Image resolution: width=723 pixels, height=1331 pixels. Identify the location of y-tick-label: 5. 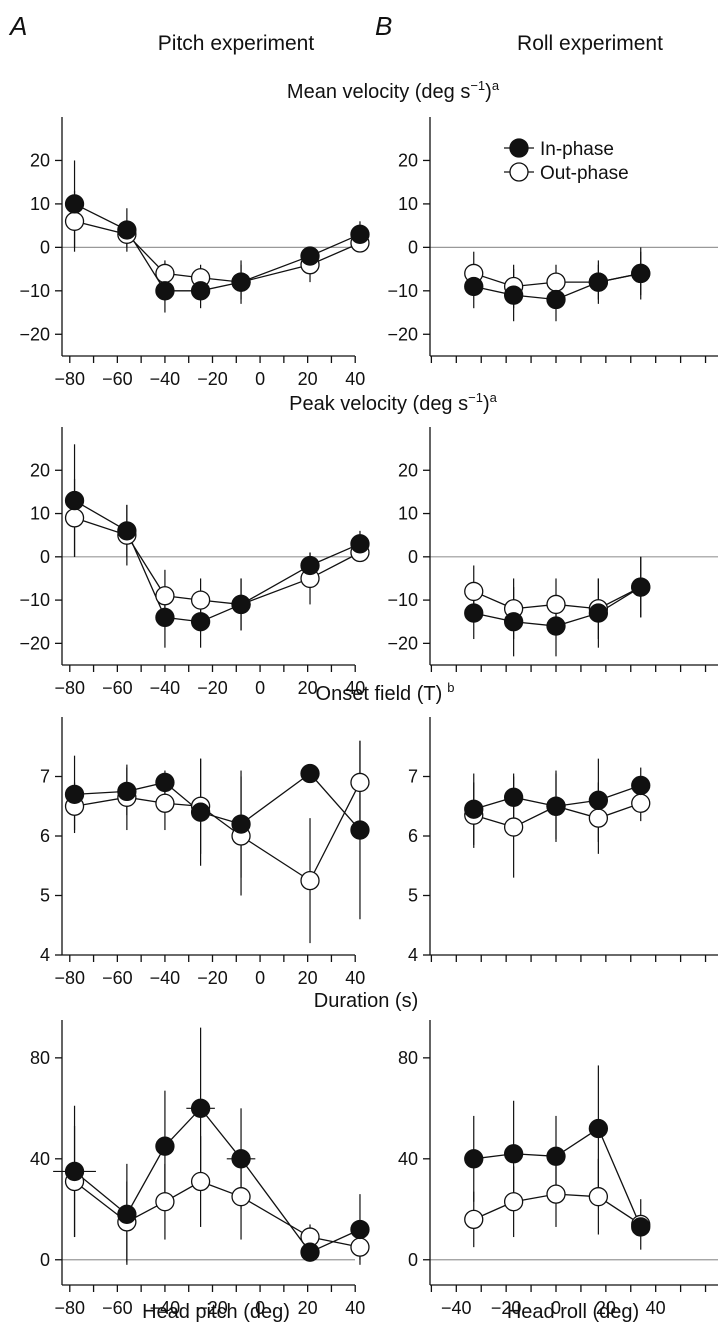
(45, 896).